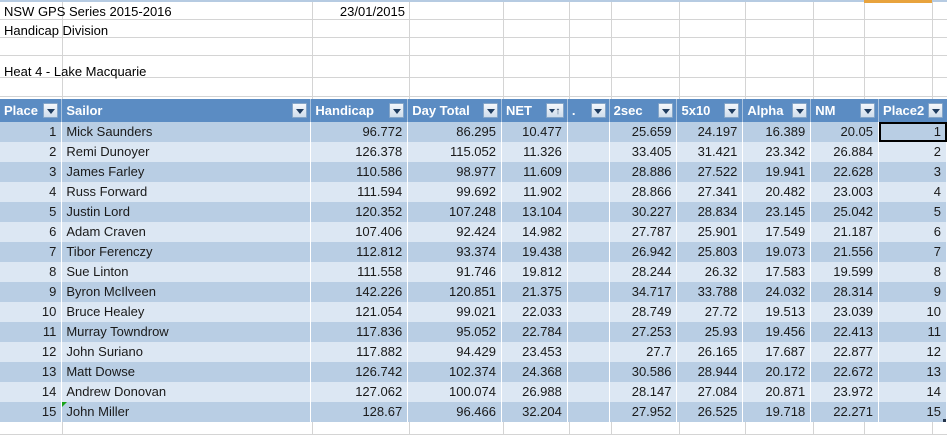  What do you see at coordinates (454, 212) in the screenshot?
I see `cell-day_total: 107.248` at bounding box center [454, 212].